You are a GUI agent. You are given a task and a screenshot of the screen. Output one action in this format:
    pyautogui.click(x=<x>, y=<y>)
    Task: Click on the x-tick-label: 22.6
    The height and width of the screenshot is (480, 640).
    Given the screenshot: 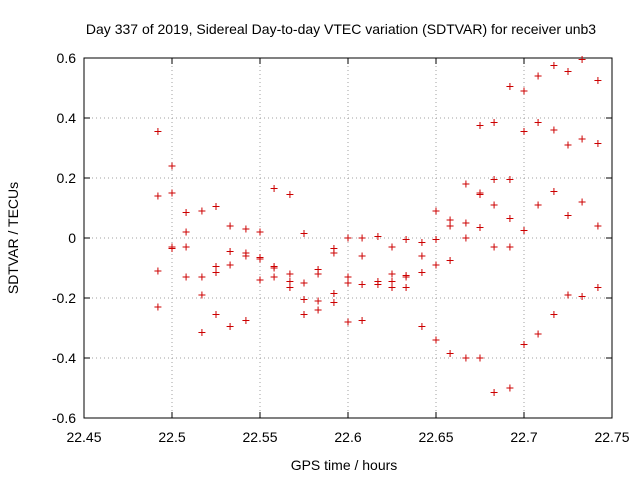 What is the action you would take?
    pyautogui.click(x=347, y=437)
    